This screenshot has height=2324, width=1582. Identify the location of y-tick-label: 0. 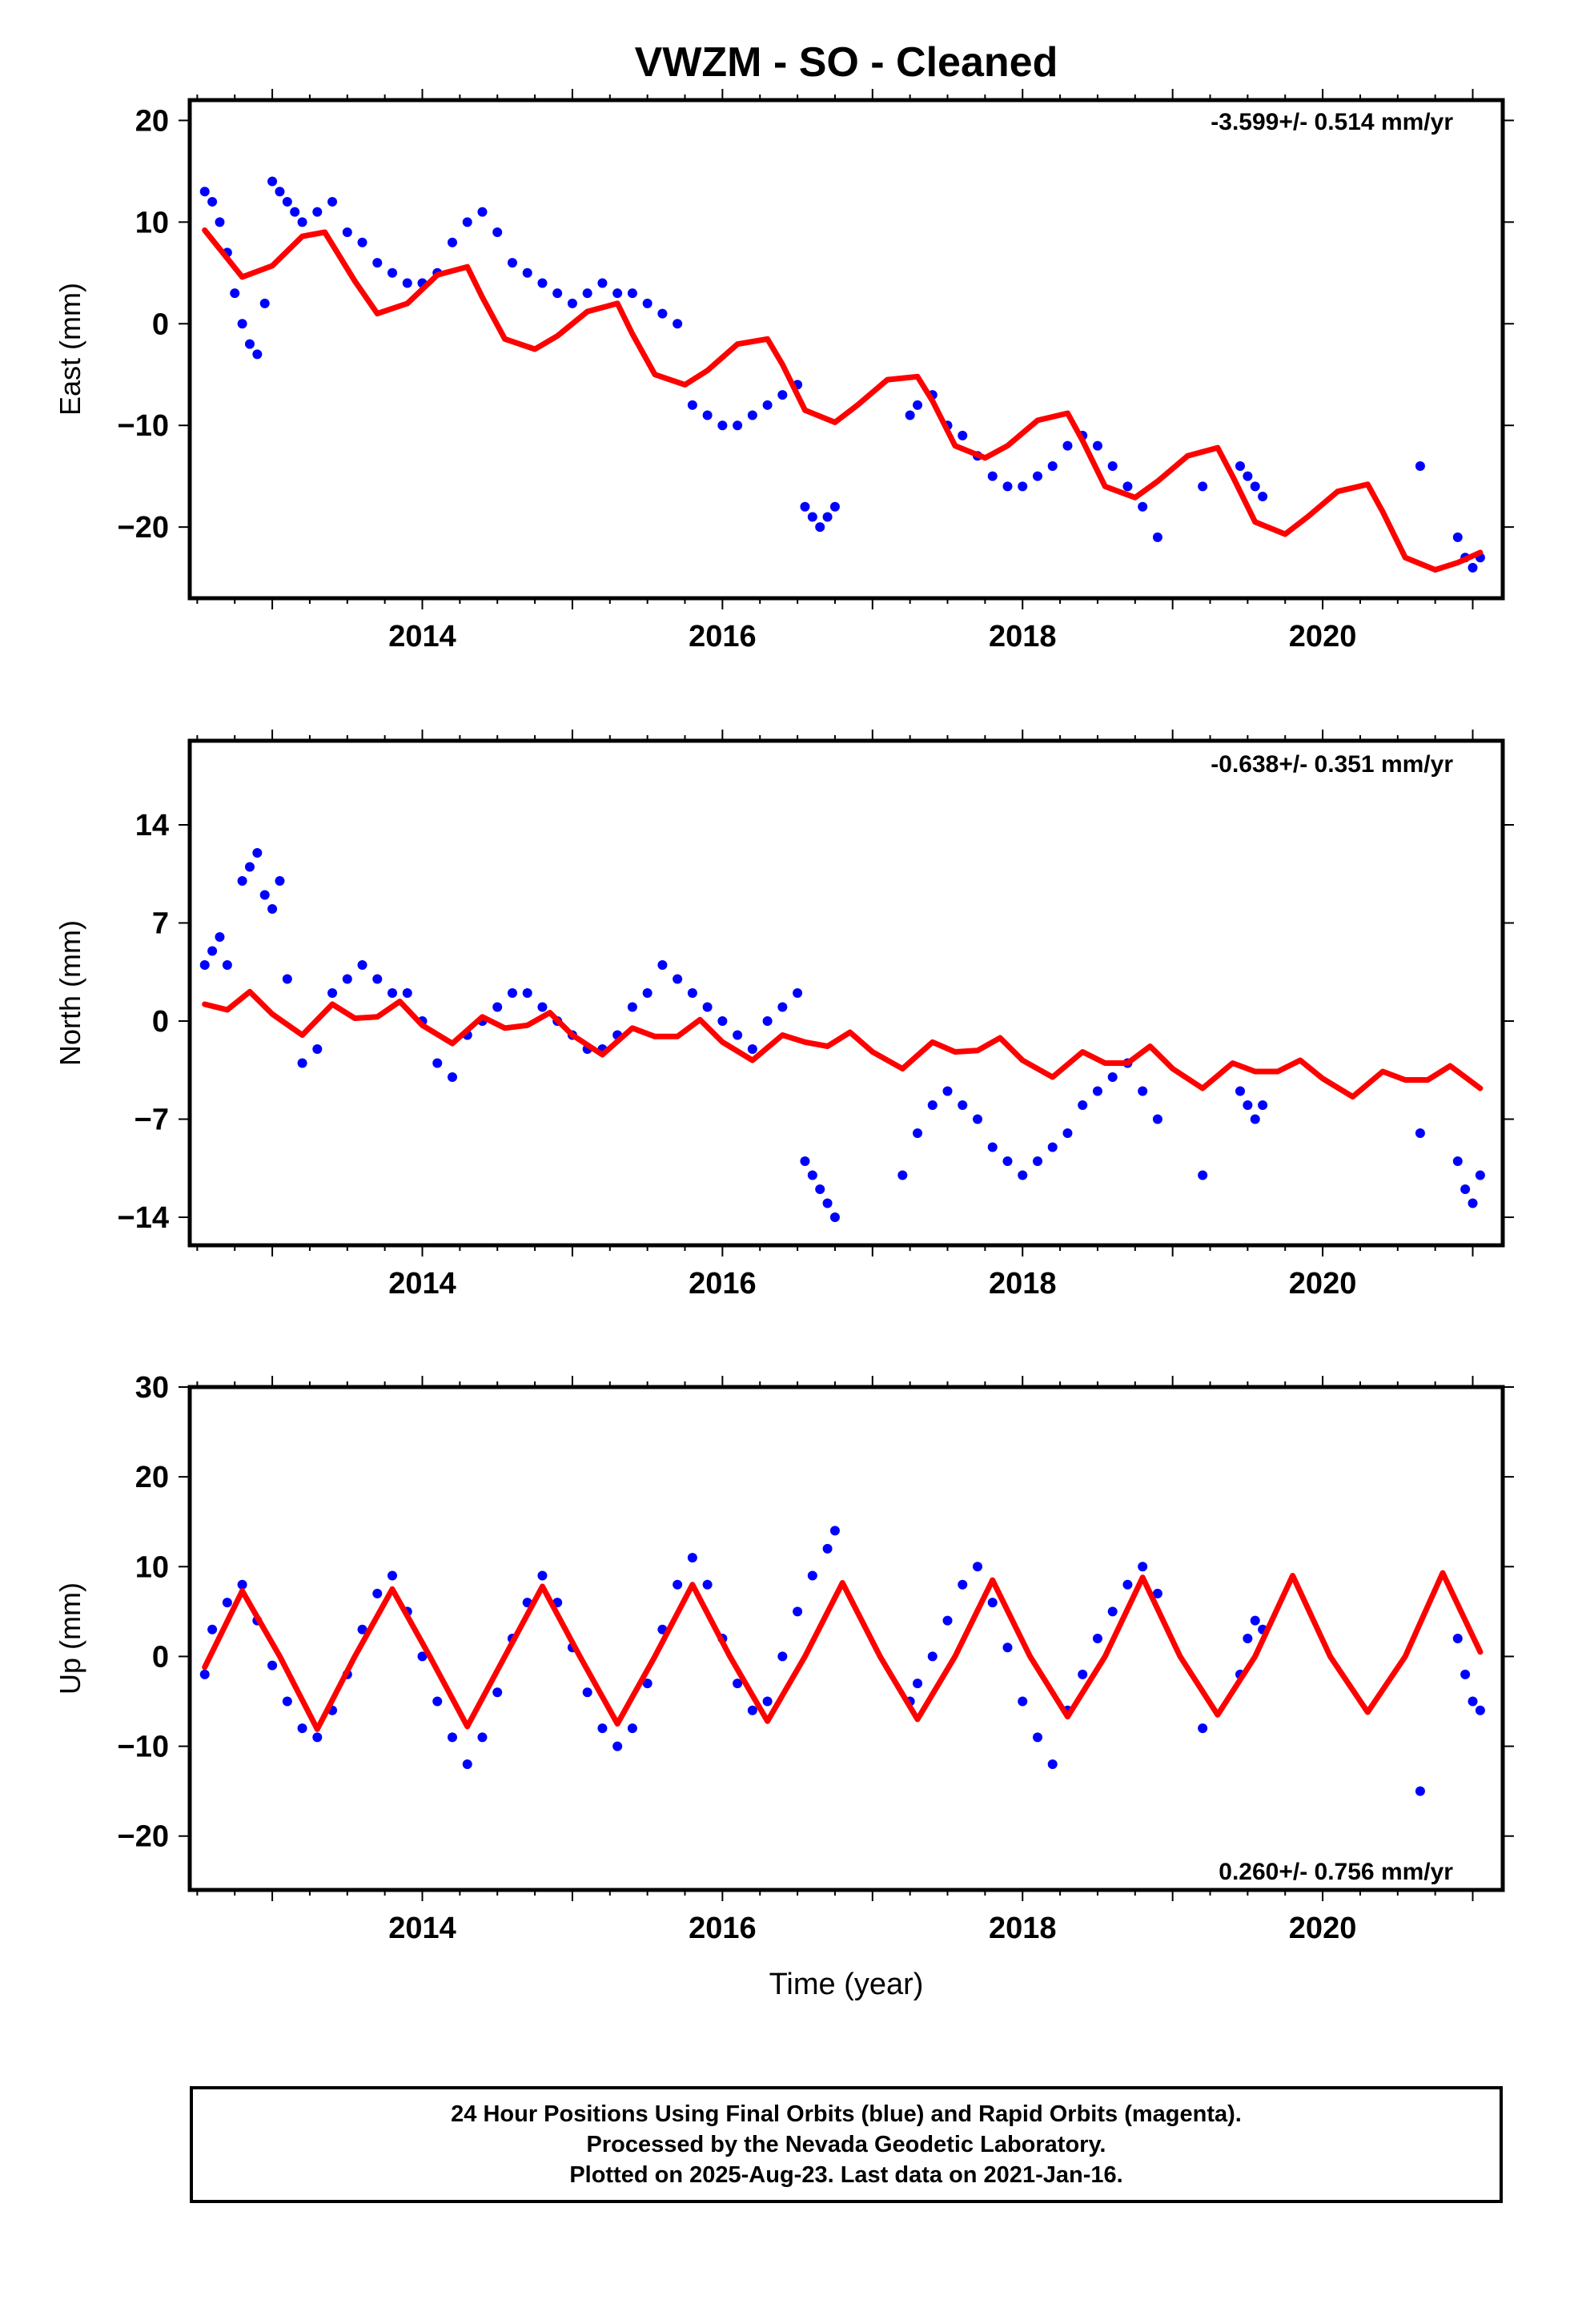
(161, 1657).